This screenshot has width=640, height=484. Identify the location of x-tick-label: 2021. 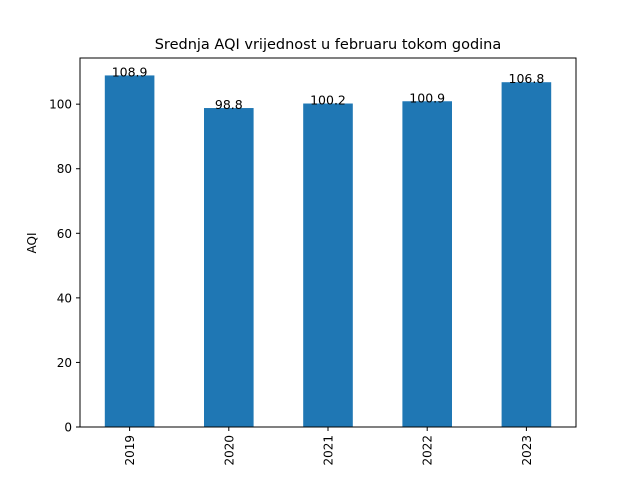
(329, 450).